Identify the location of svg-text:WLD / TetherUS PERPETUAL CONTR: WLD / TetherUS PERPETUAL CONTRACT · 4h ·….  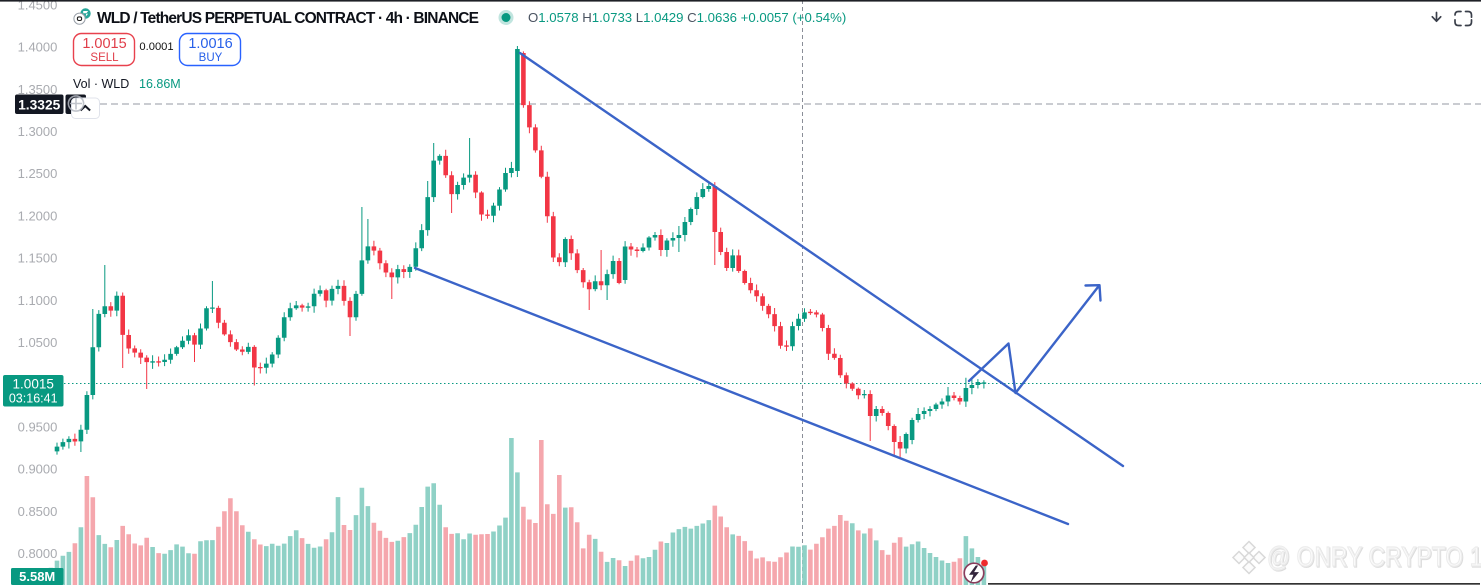
(288, 18).